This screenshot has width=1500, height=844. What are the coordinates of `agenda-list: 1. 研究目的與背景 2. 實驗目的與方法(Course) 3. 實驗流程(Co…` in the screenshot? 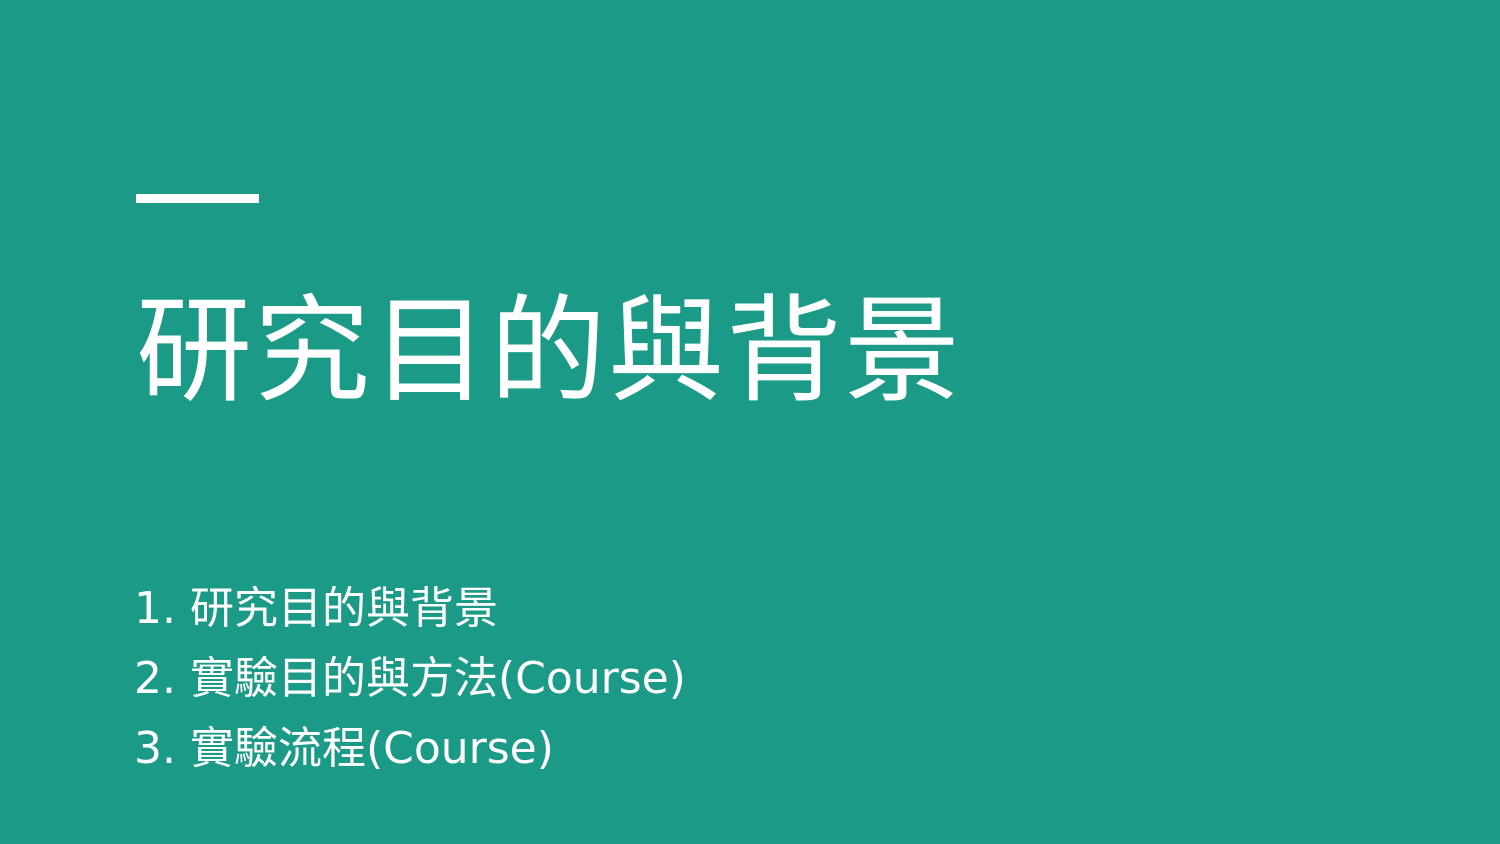 It's located at (410, 679).